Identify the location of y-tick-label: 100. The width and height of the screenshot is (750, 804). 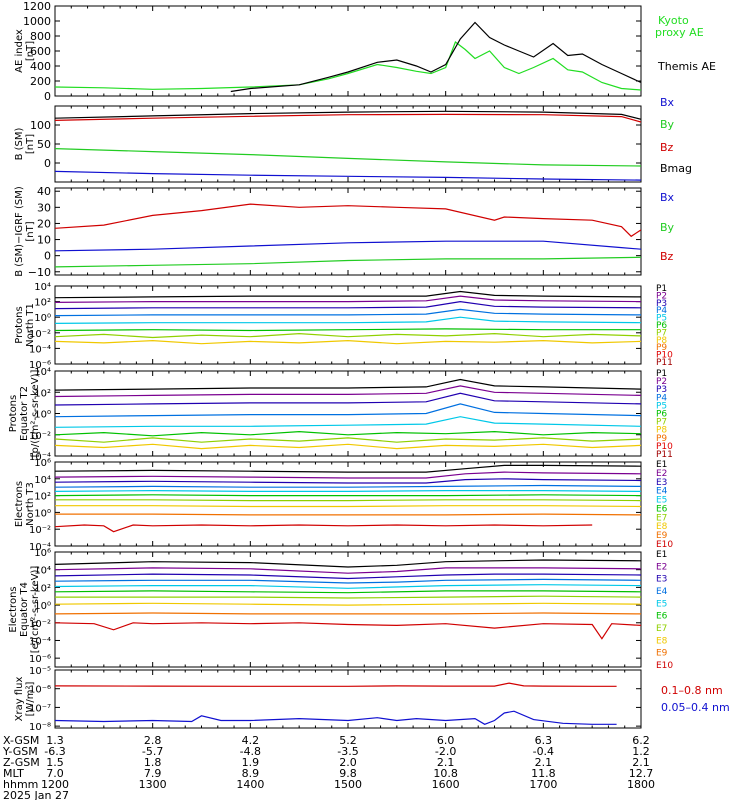
(40, 125).